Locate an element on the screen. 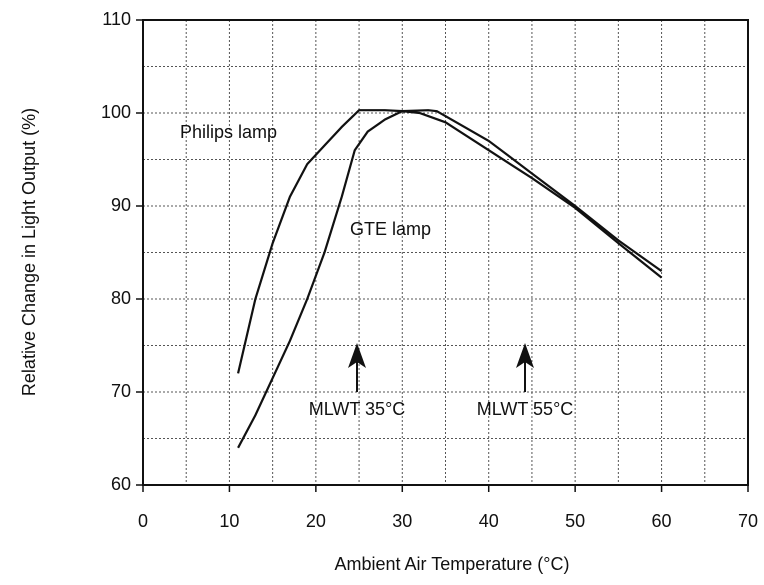 Image resolution: width=764 pixels, height=585 pixels. y-tick-label: 70 is located at coordinates (121, 391).